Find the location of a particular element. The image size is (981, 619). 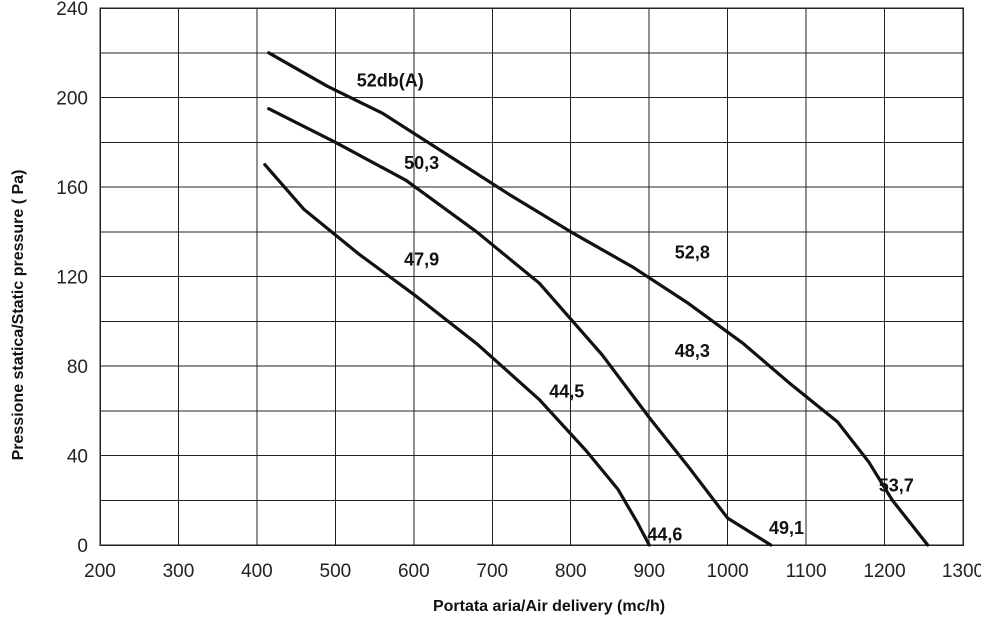

y-tick-label: 0 is located at coordinates (82, 546).